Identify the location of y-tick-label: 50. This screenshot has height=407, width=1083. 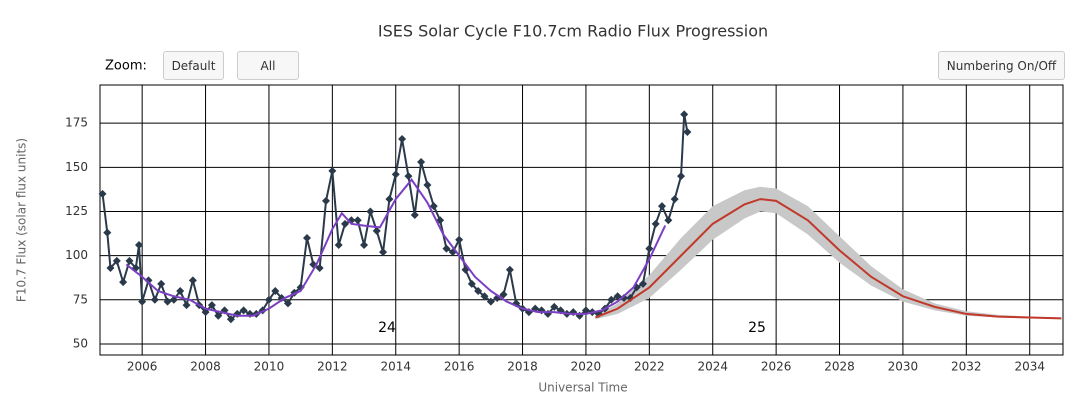
(80, 343).